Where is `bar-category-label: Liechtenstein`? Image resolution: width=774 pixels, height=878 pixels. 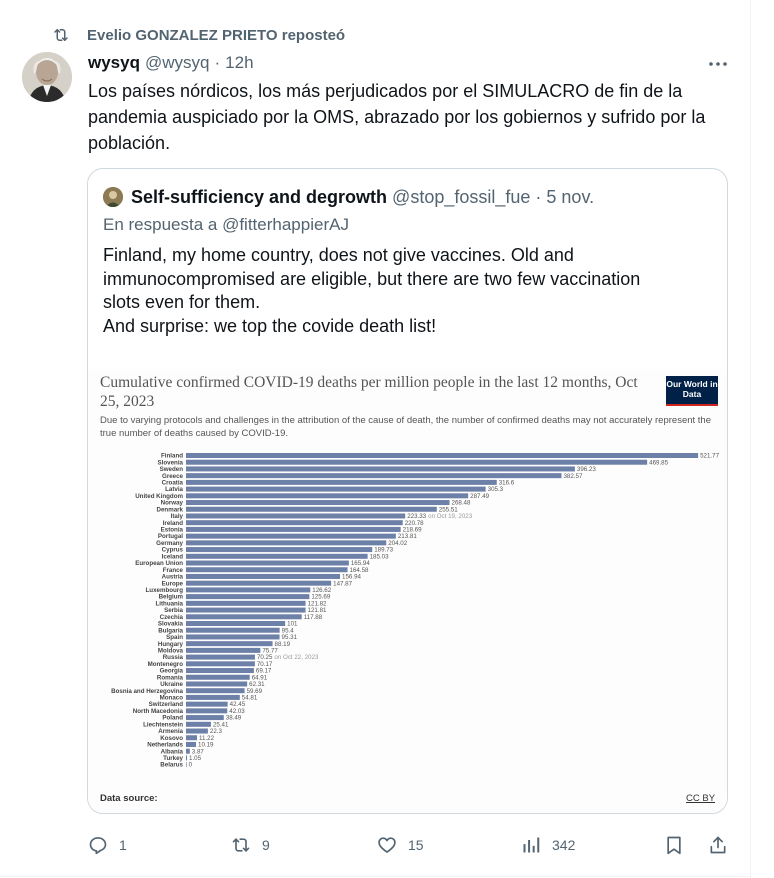 bar-category-label: Liechtenstein is located at coordinates (163, 724).